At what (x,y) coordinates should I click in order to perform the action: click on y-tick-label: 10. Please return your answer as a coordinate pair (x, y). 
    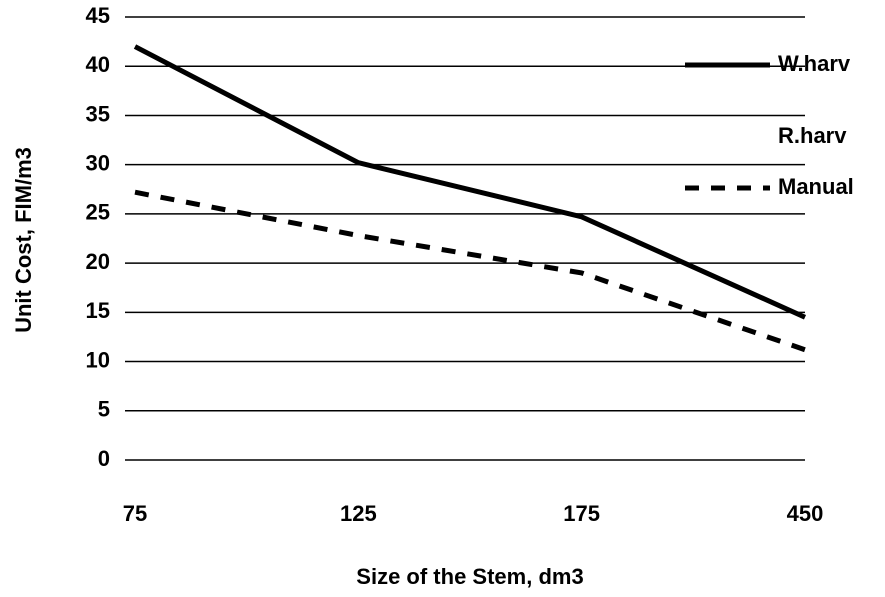
    Looking at the image, I should click on (98, 359).